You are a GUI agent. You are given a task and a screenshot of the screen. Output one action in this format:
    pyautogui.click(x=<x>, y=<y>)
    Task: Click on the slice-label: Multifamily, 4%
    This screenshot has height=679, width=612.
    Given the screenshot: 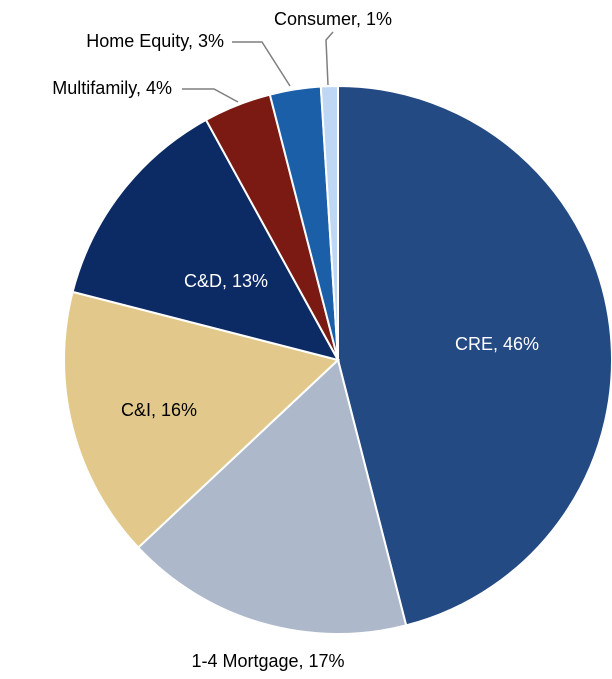 What is the action you would take?
    pyautogui.click(x=112, y=88)
    